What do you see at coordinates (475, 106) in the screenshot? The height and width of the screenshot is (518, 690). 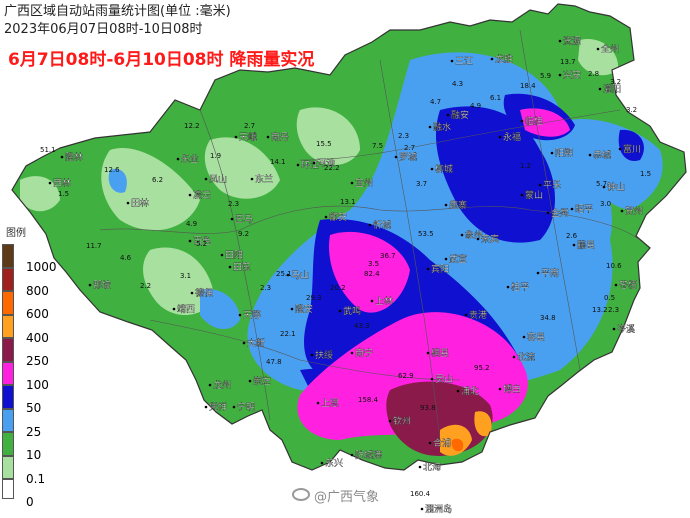 I see `station-value: 4.9` at bounding box center [475, 106].